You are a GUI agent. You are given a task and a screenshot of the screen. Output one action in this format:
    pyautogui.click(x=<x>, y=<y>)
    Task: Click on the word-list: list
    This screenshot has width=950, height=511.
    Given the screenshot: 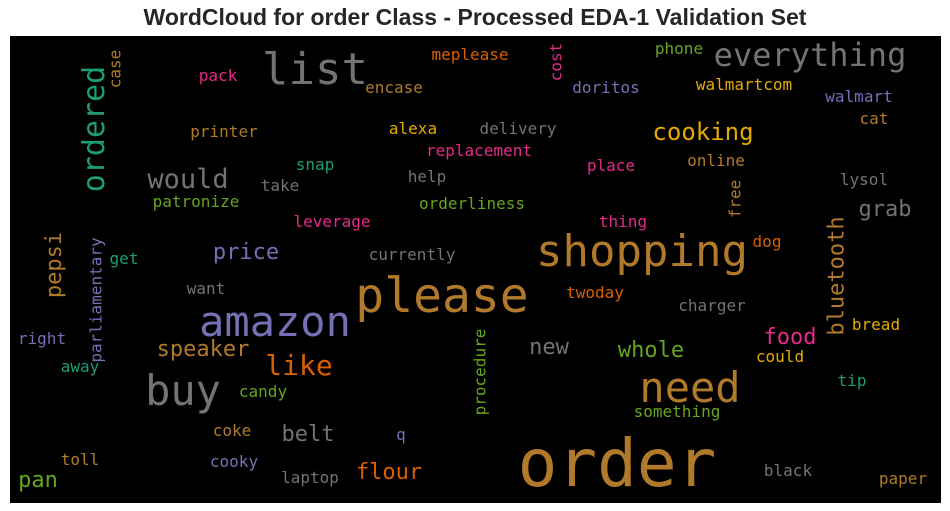 What is the action you would take?
    pyautogui.click(x=315, y=69)
    